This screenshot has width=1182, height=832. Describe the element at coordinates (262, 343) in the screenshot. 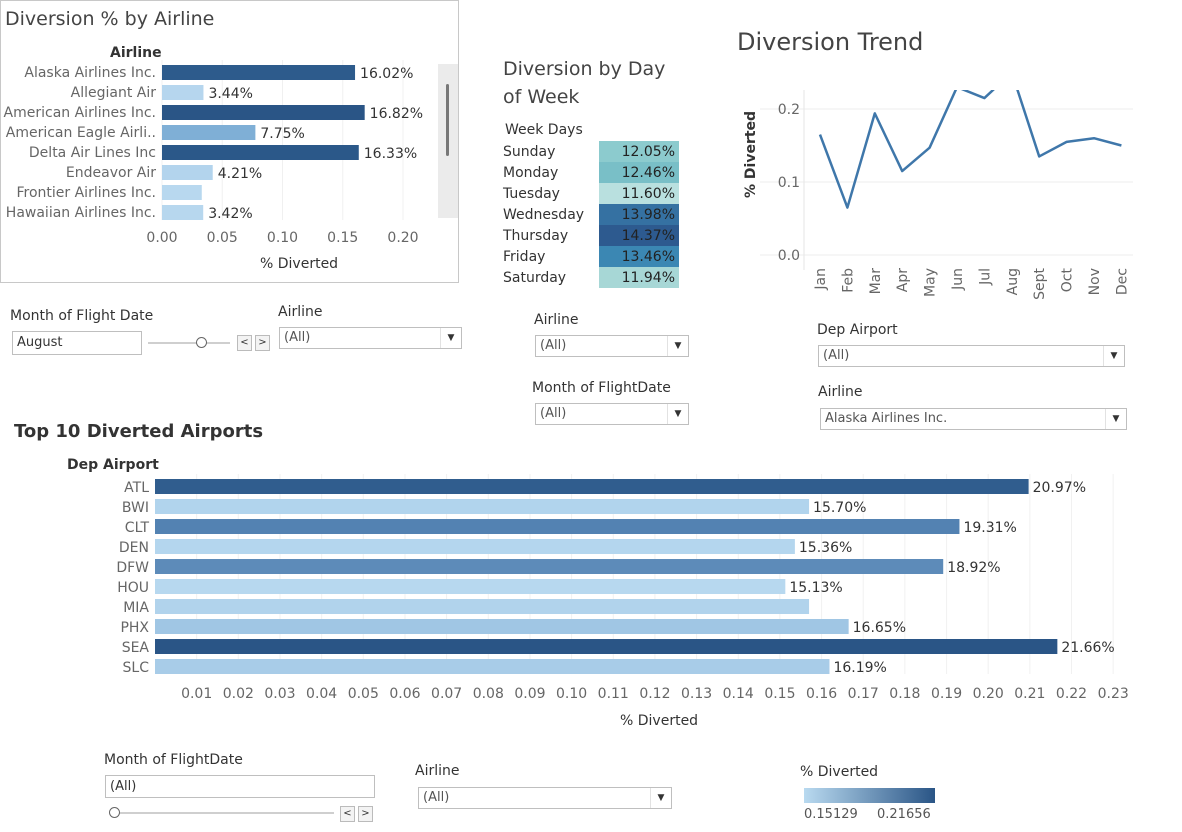

I see `month-next-button: >` at that location.